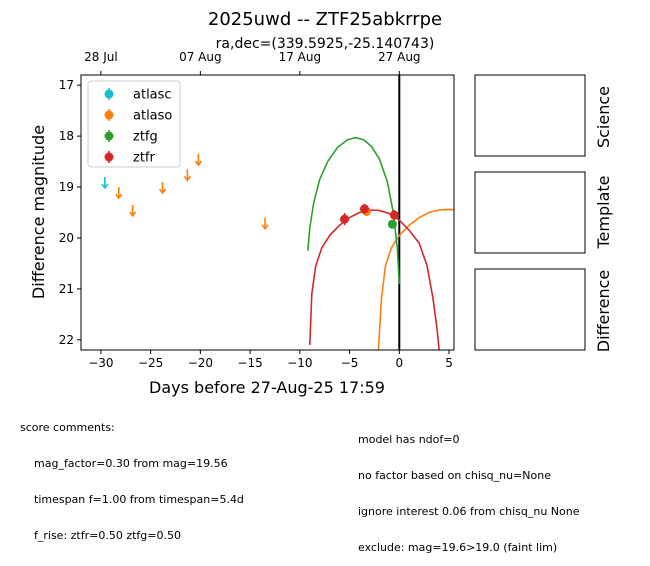 This screenshot has width=650, height=566. What do you see at coordinates (603, 212) in the screenshot?
I see `template-label: Template` at bounding box center [603, 212].